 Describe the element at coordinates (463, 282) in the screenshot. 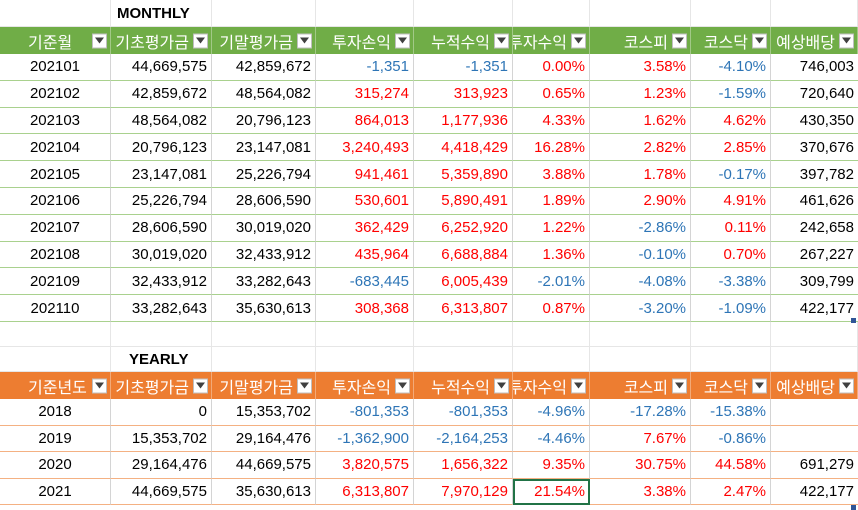

I see `table-cell: 6,005,439` at that location.